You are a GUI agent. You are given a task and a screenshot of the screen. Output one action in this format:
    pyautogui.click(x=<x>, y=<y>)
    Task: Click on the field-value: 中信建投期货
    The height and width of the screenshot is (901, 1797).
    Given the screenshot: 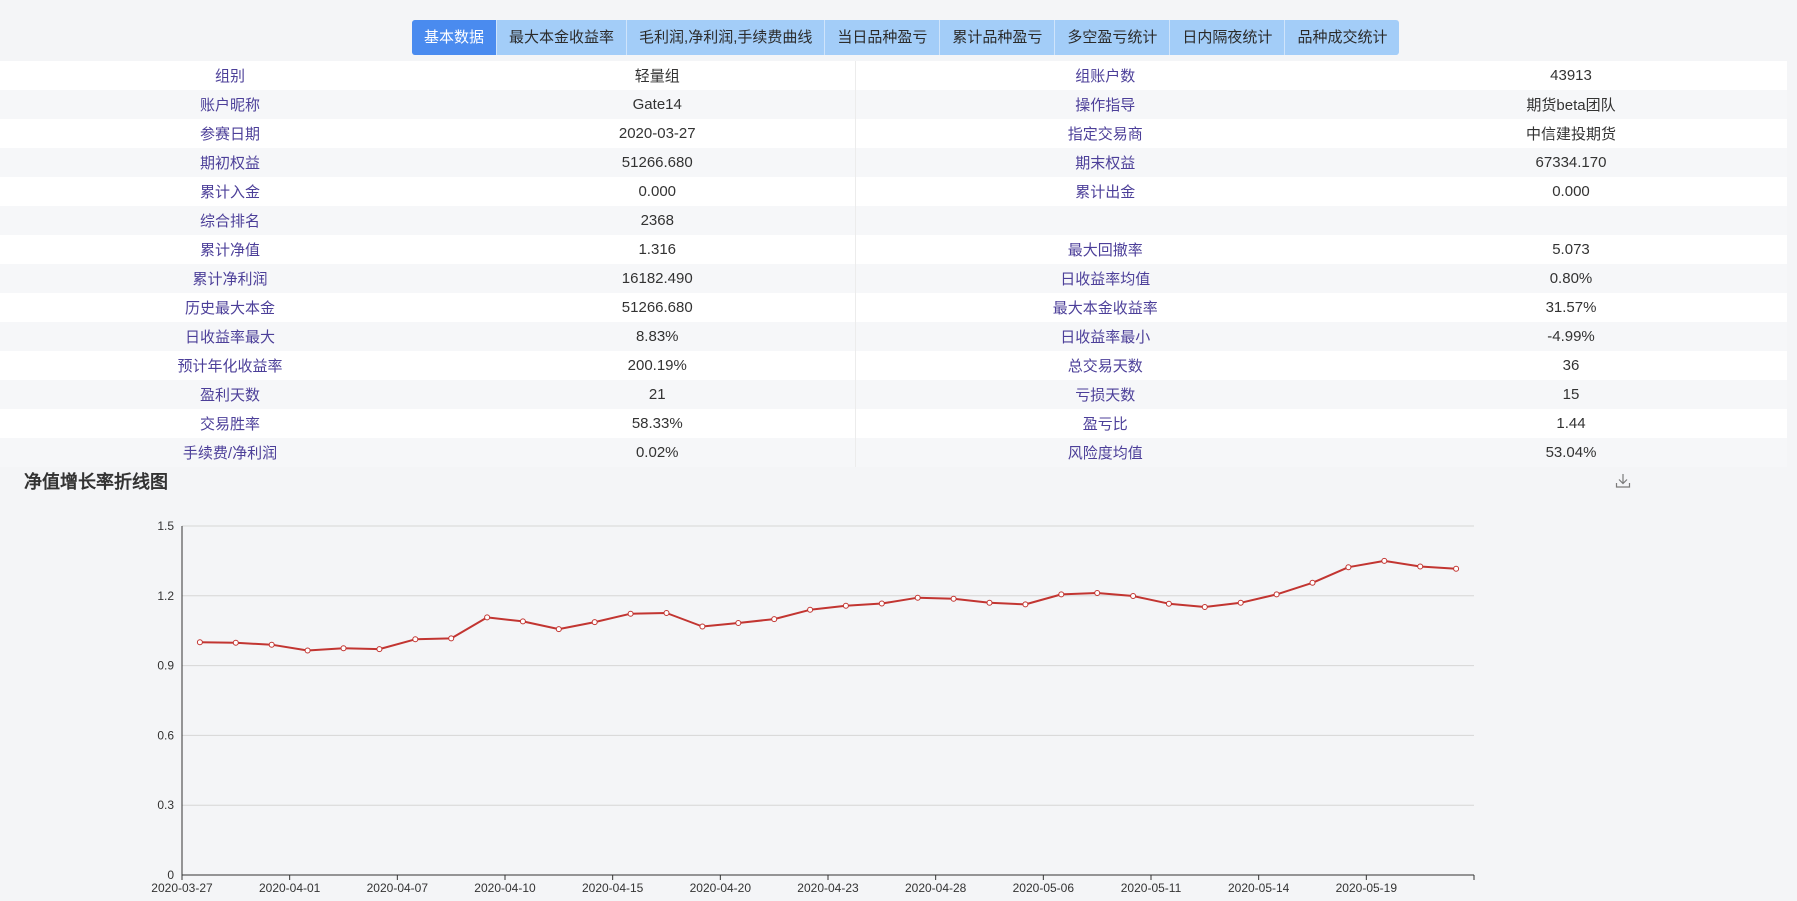 What is the action you would take?
    pyautogui.click(x=1571, y=133)
    